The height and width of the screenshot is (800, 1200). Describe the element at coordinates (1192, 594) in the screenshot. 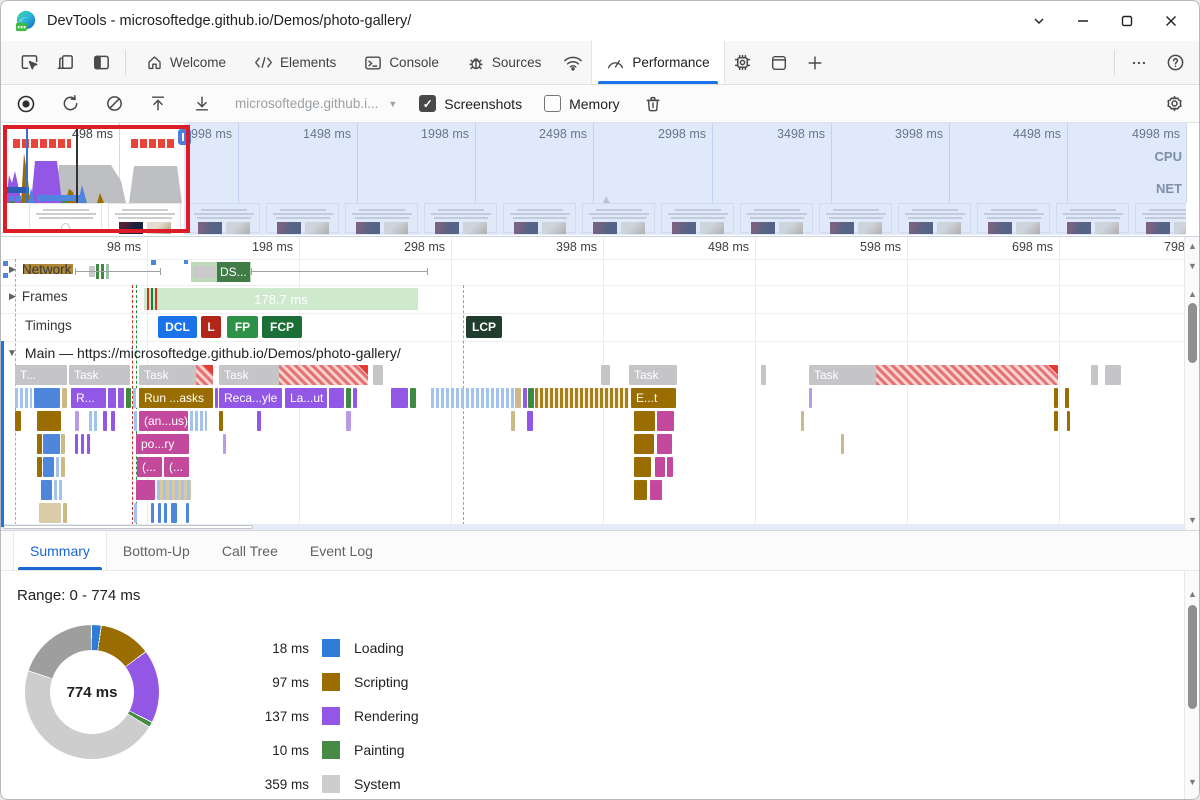

I see `scroll-up-icon: ▲` at that location.